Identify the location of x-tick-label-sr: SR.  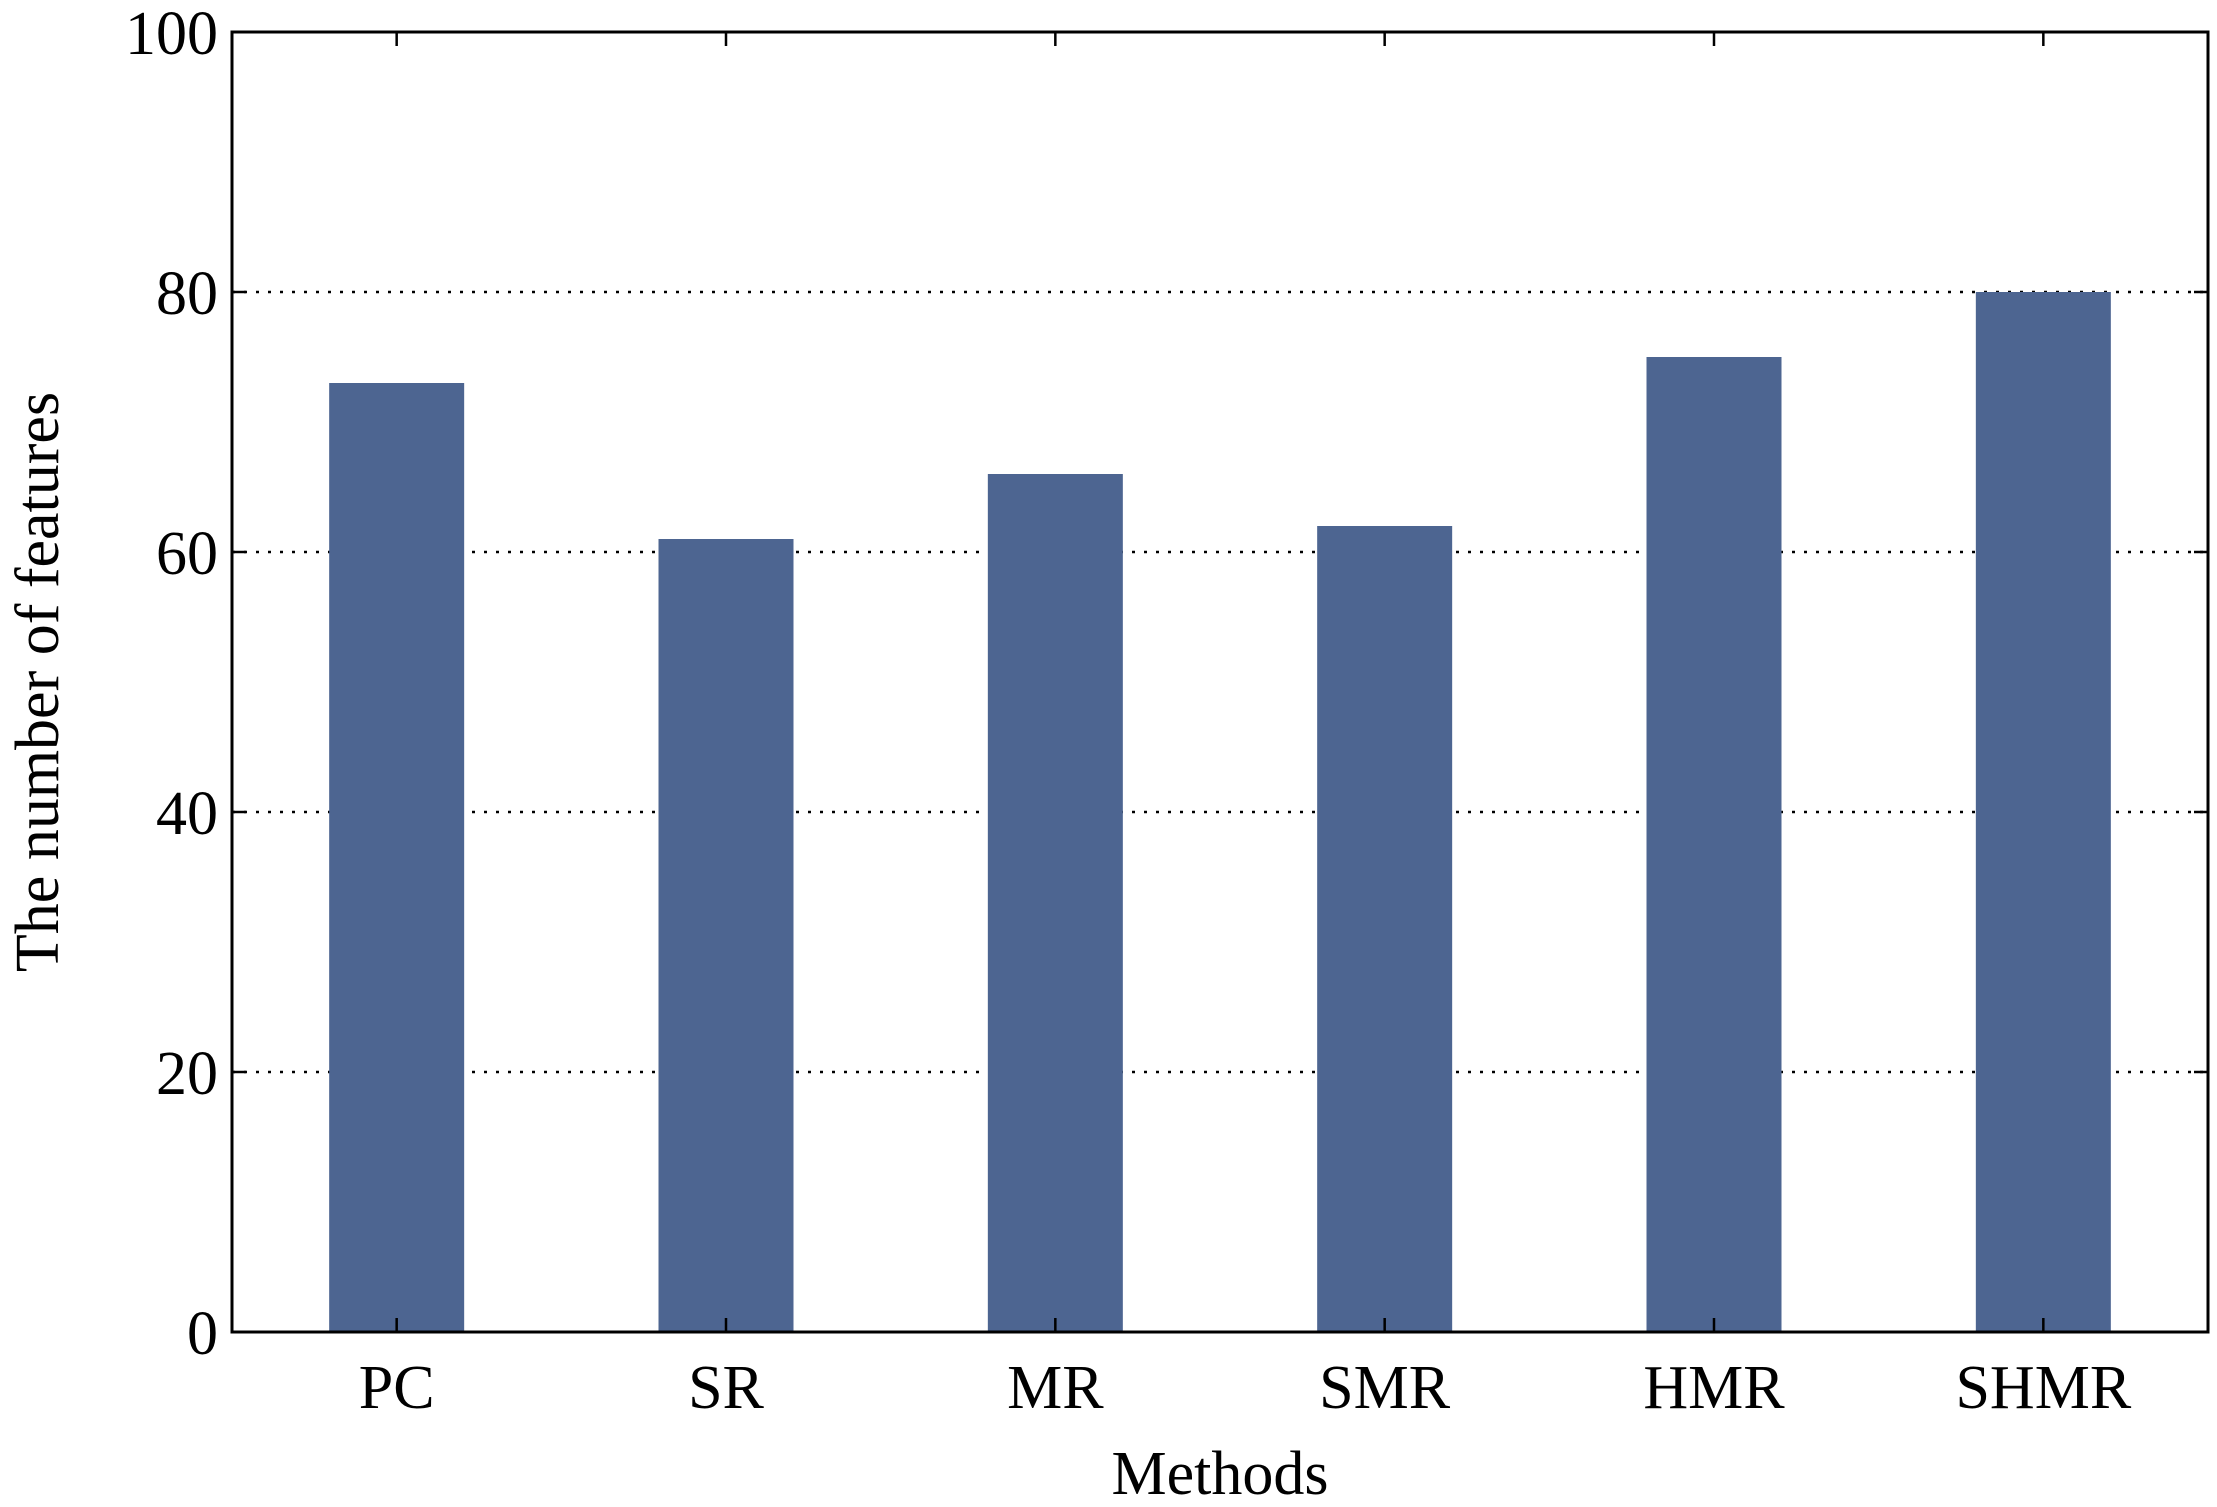
(726, 1388).